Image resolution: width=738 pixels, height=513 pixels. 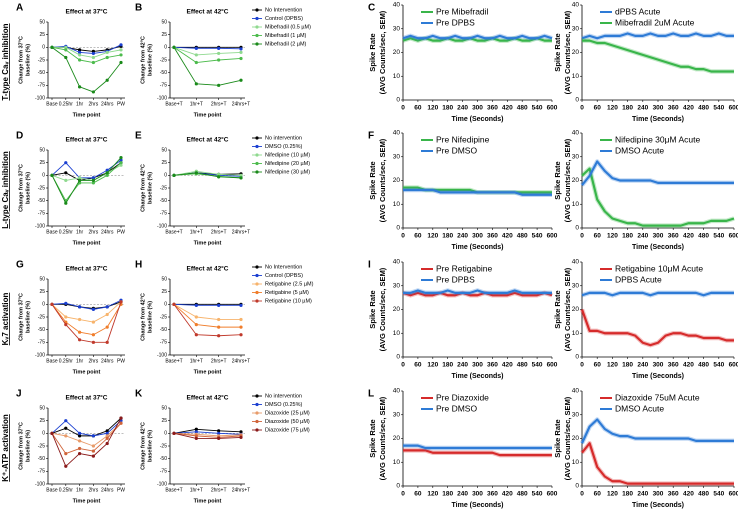 What do you see at coordinates (627, 494) in the screenshot?
I see `x-tick-label: 180` at bounding box center [627, 494].